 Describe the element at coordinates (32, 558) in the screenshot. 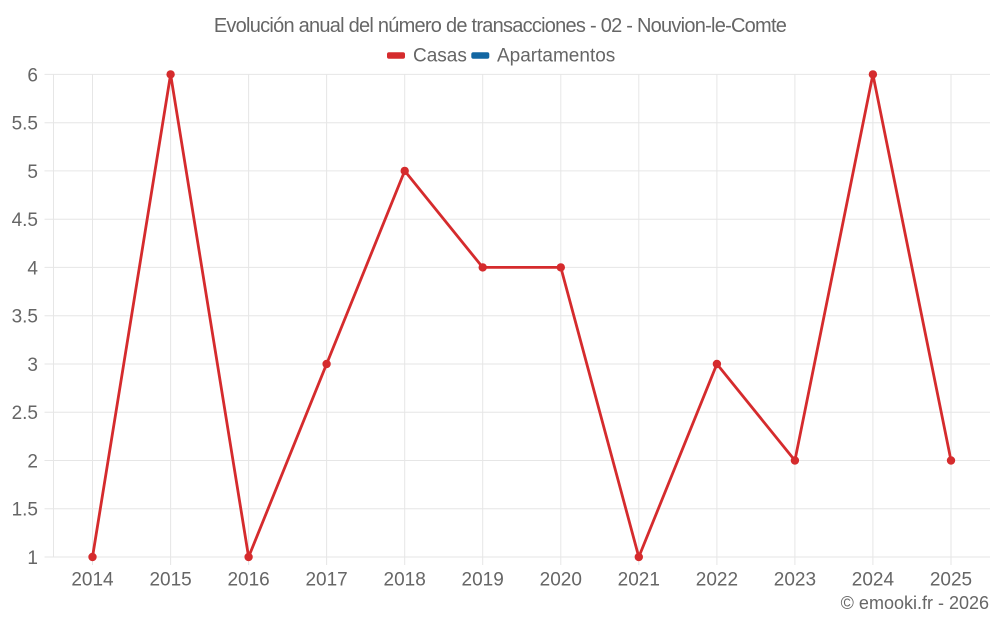

I see `svg-text: 1` at that location.